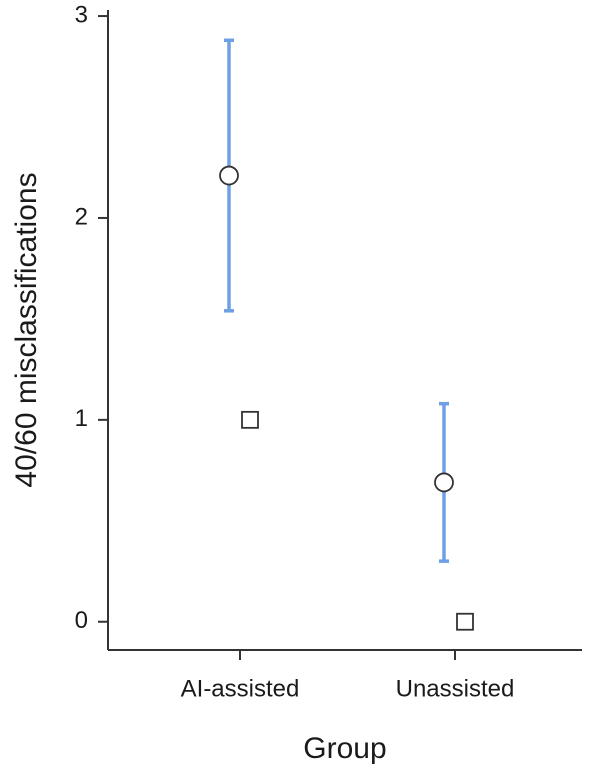 The width and height of the screenshot is (590, 780). What do you see at coordinates (81, 418) in the screenshot?
I see `y-tick-label: 1` at bounding box center [81, 418].